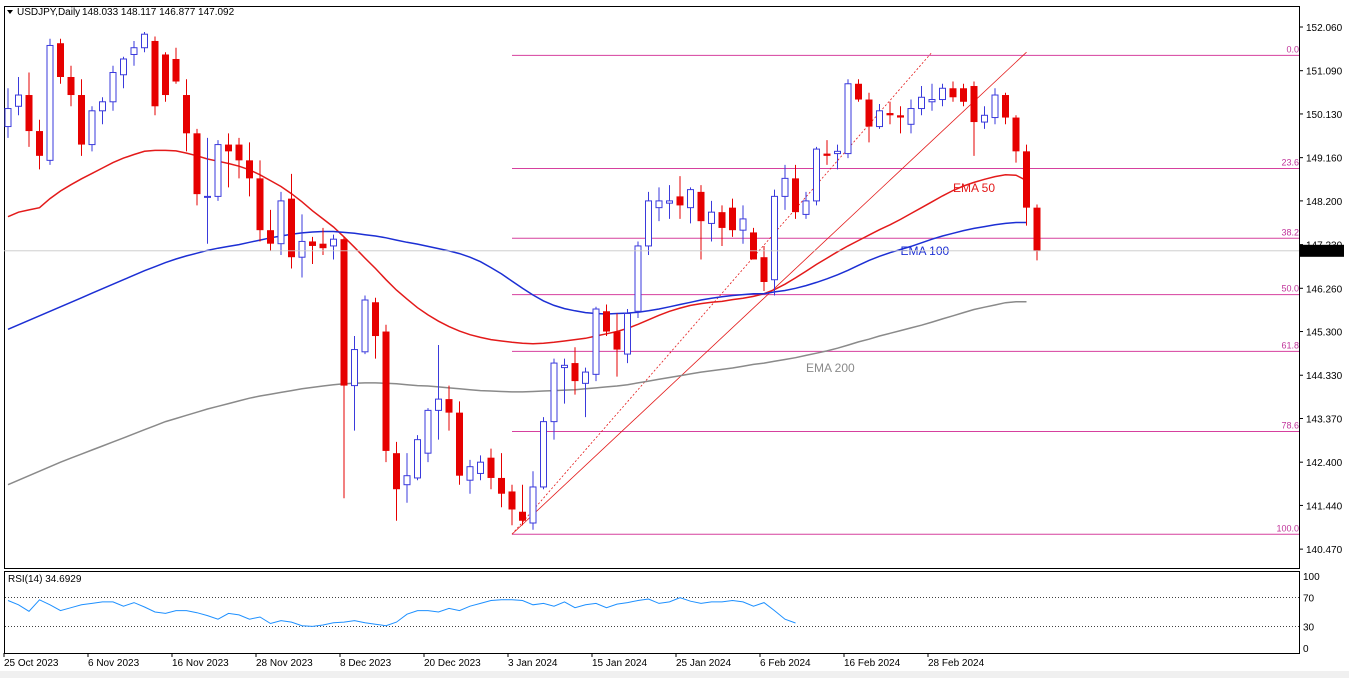 The height and width of the screenshot is (678, 1349). What do you see at coordinates (703, 663) in the screenshot?
I see `time-tick-label: 25 Jan 2024` at bounding box center [703, 663].